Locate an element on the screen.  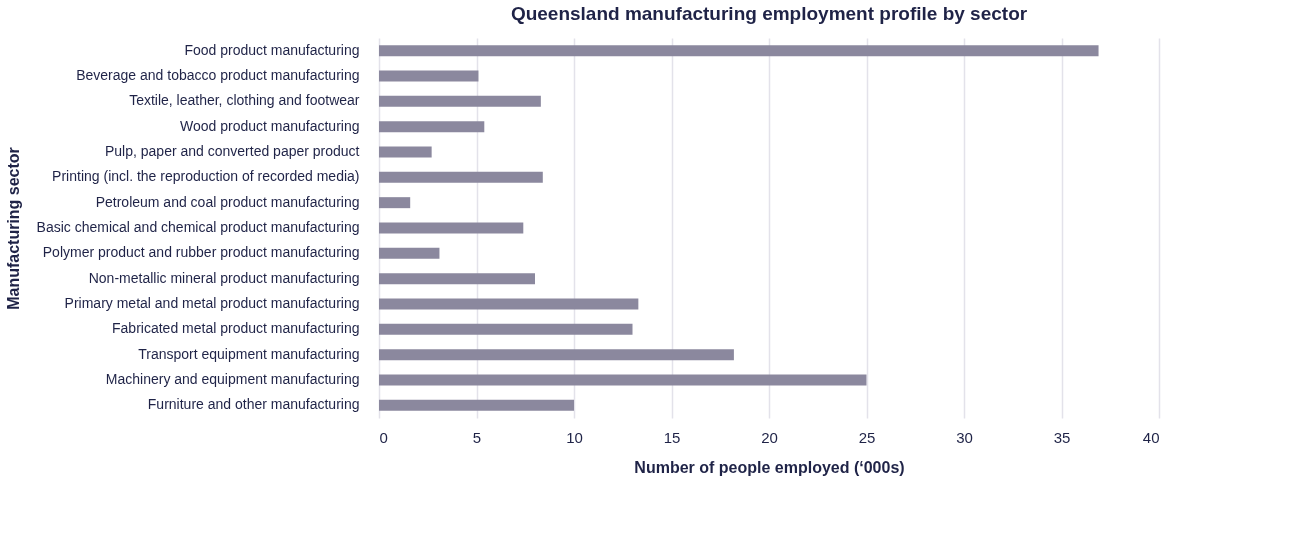
x-tick-label: 10 is located at coordinates (574, 437).